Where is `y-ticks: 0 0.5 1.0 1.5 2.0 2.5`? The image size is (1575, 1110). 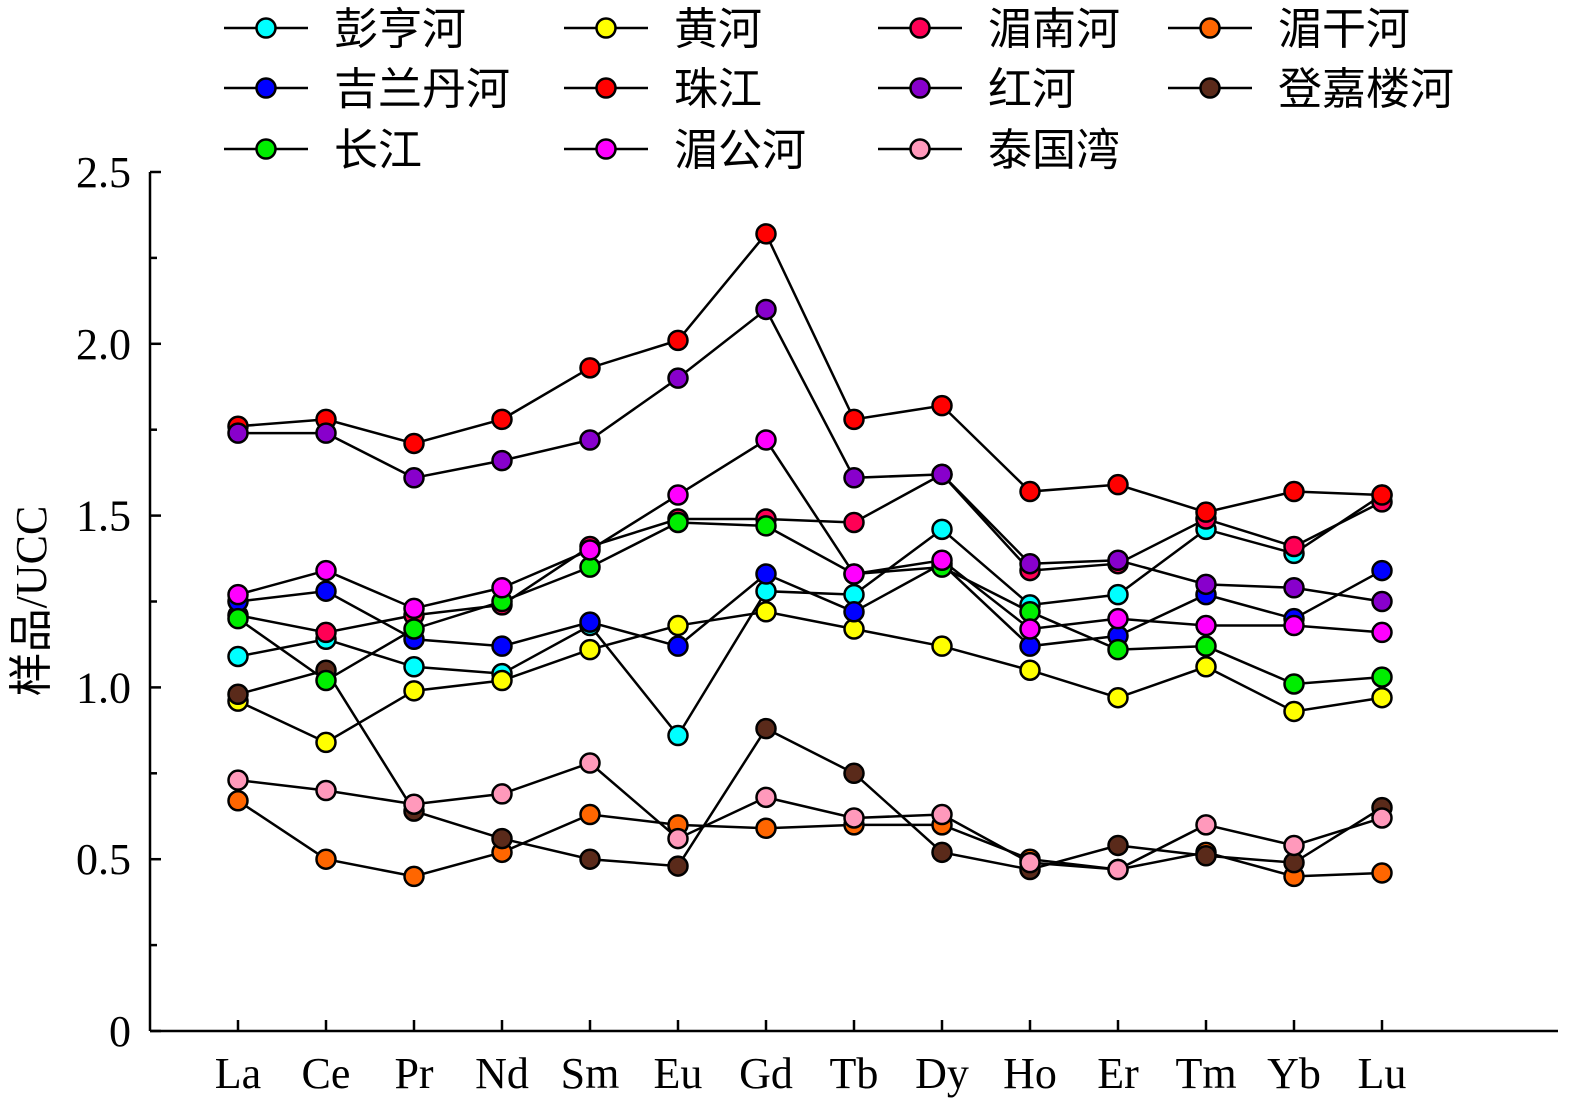
y-ticks: 0 0.5 1.0 1.5 2.0 2.5 is located at coordinates (118, 602).